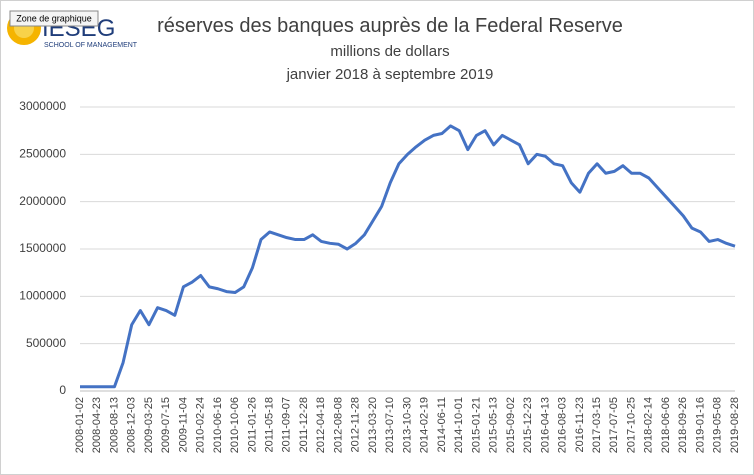 Image resolution: width=754 pixels, height=475 pixels. Describe the element at coordinates (183, 424) in the screenshot. I see `x-tick-label: 2009-11-04` at that location.